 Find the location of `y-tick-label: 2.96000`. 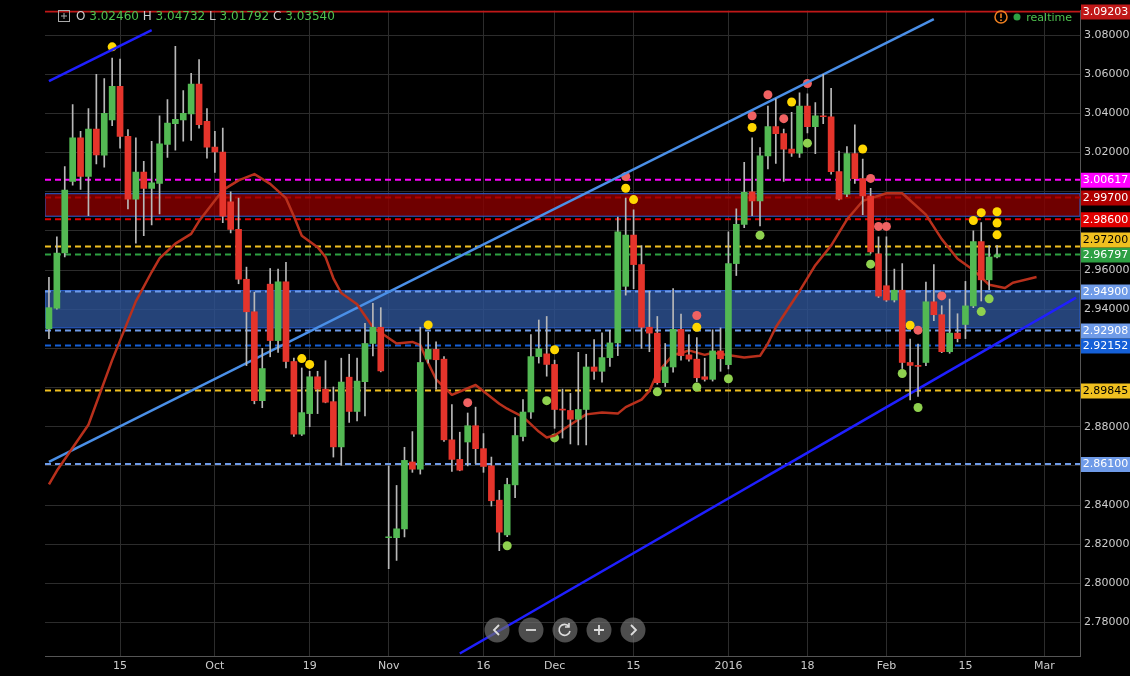

y-tick-label: 2.96000 is located at coordinates (1107, 269).